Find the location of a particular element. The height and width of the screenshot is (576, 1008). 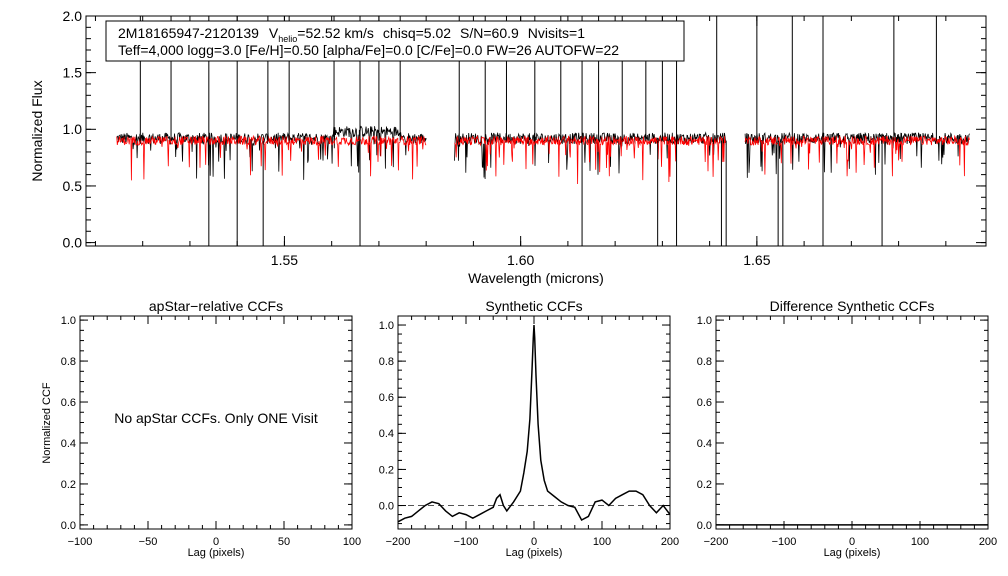

difference-ccf-title: Difference Synthetic CCFs is located at coordinates (852, 306).